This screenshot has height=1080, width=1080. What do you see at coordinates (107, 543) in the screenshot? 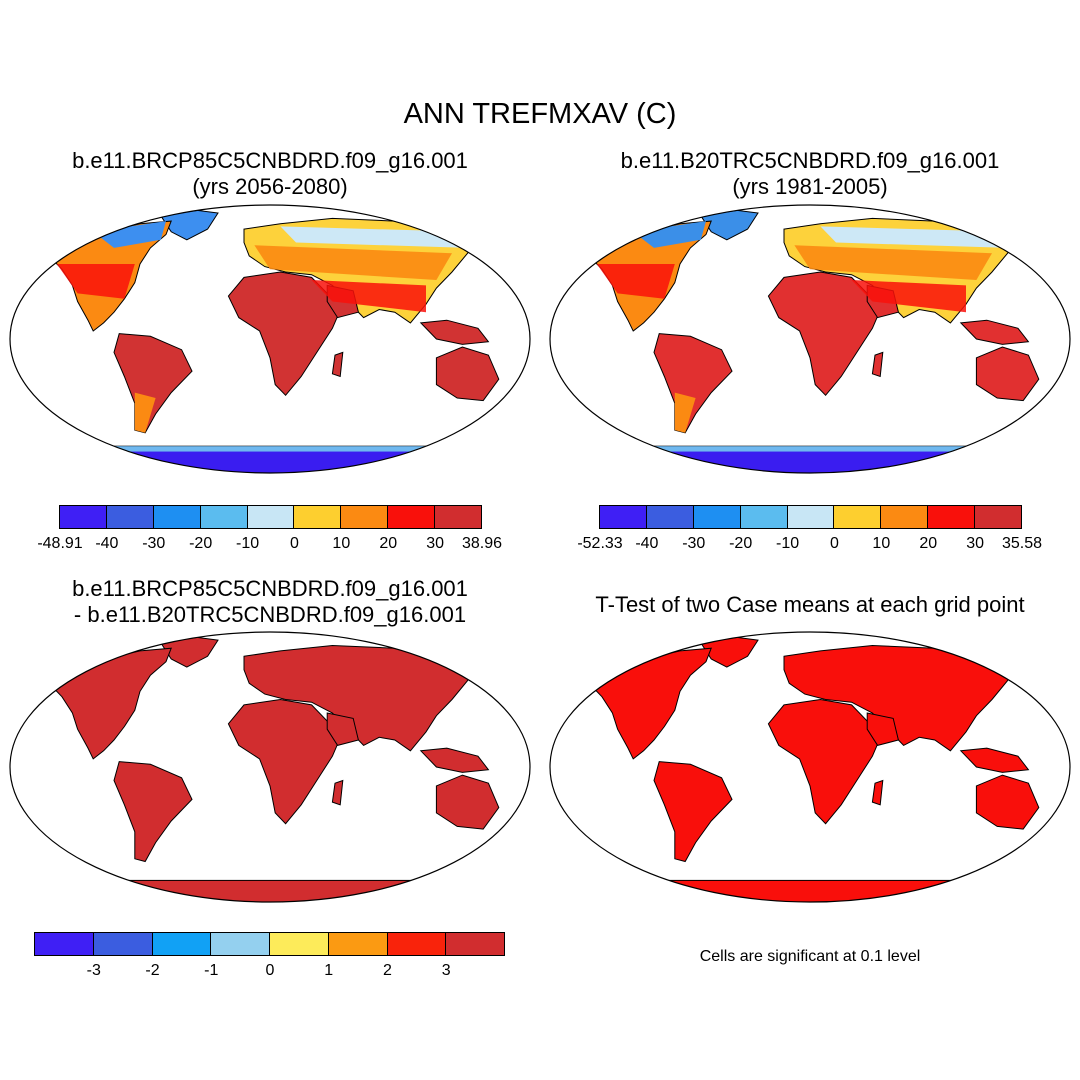
I see `colorbar-tick-label: -40` at bounding box center [107, 543].